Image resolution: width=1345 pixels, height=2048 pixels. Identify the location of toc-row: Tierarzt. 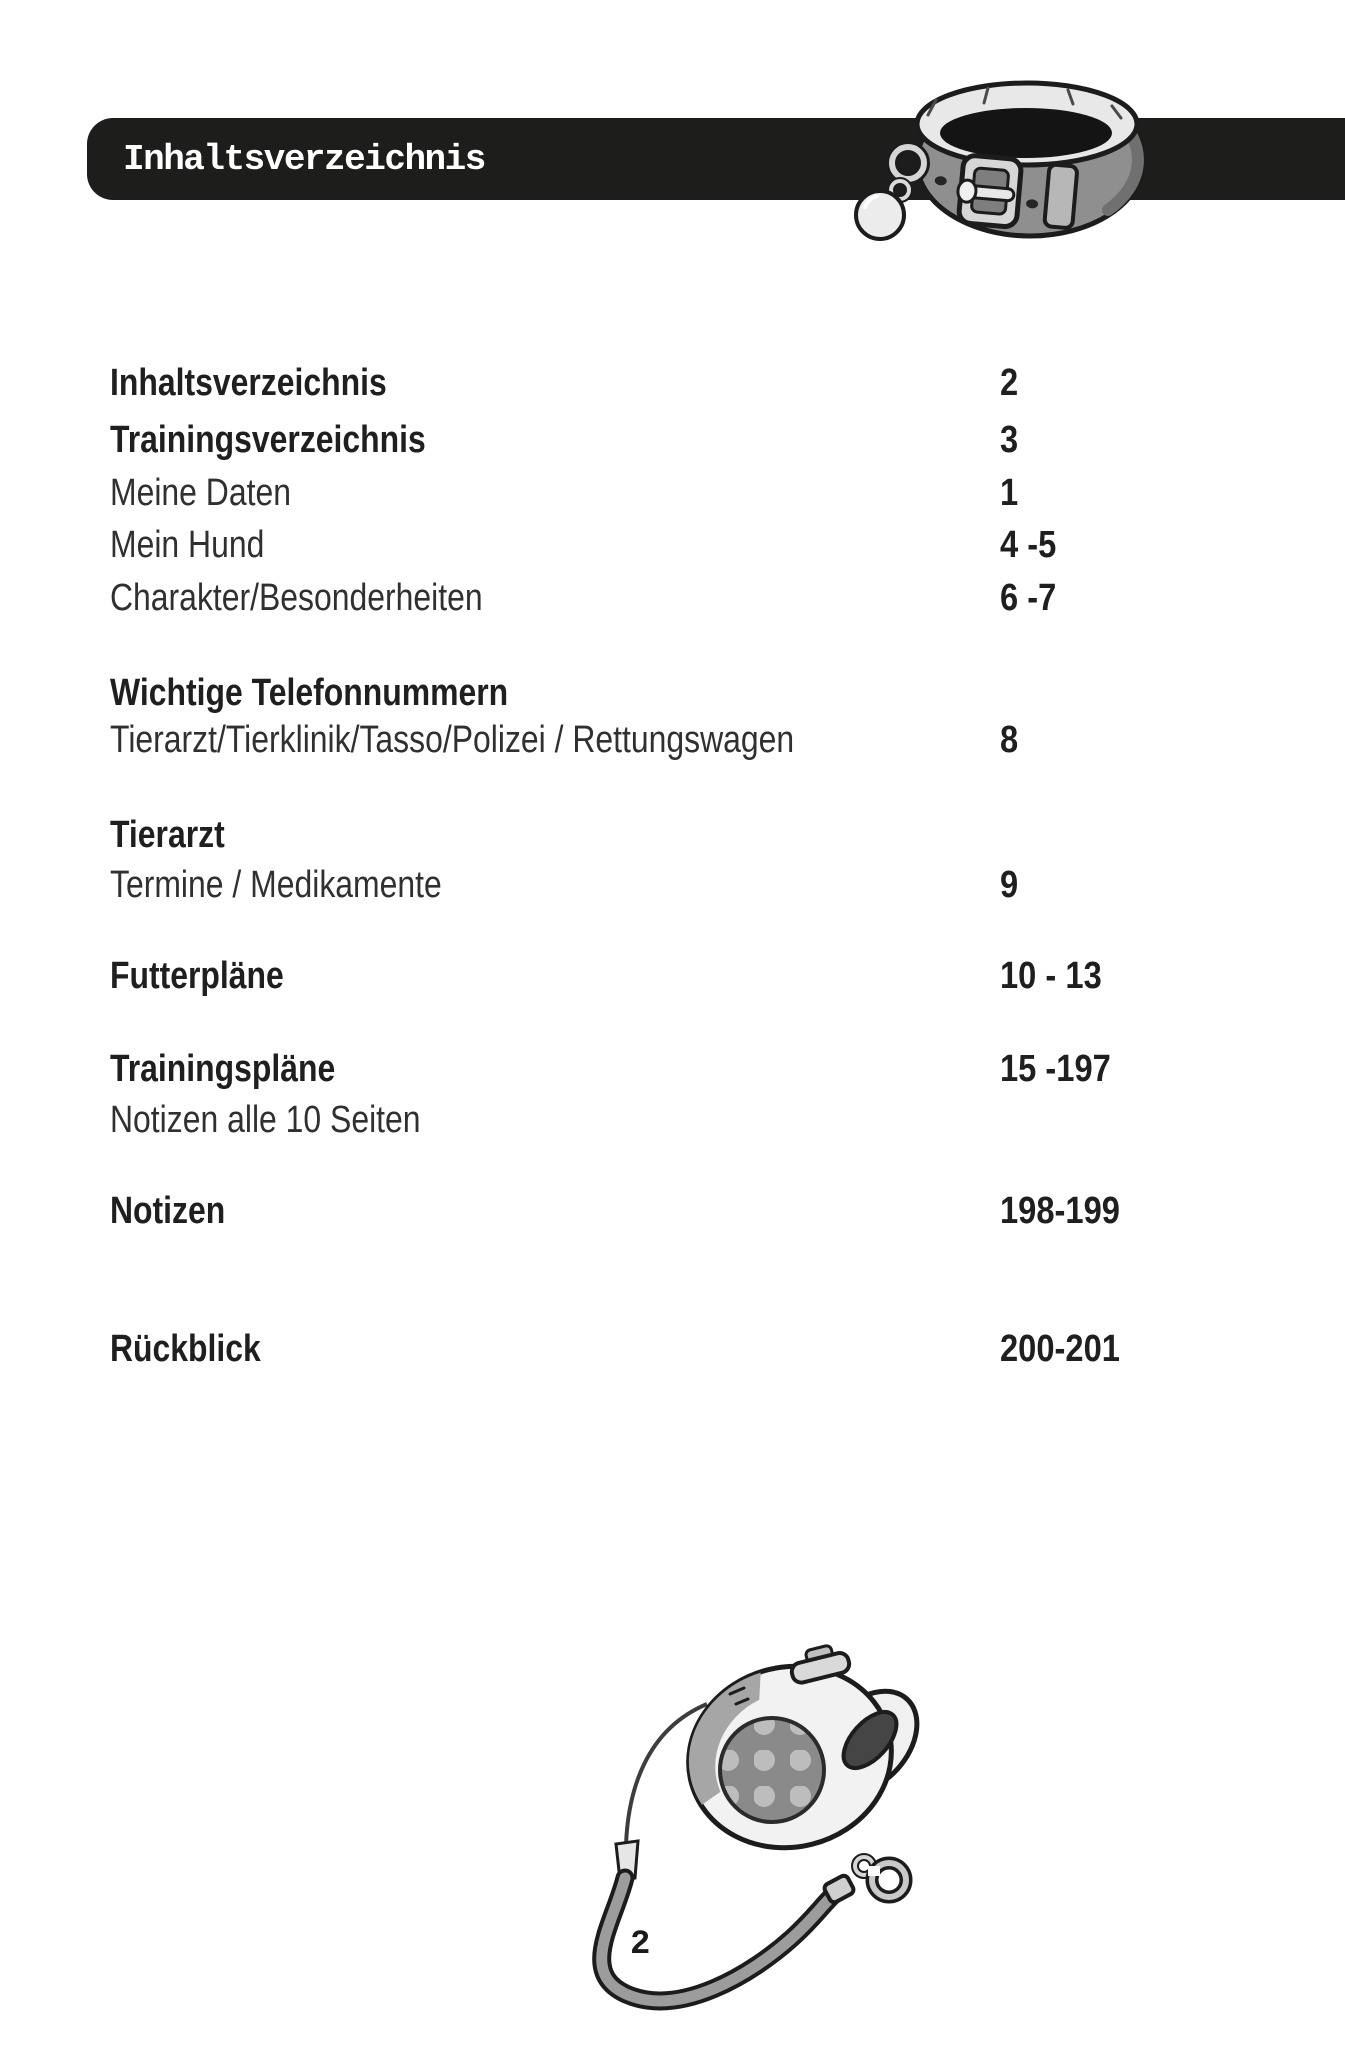
(700, 837).